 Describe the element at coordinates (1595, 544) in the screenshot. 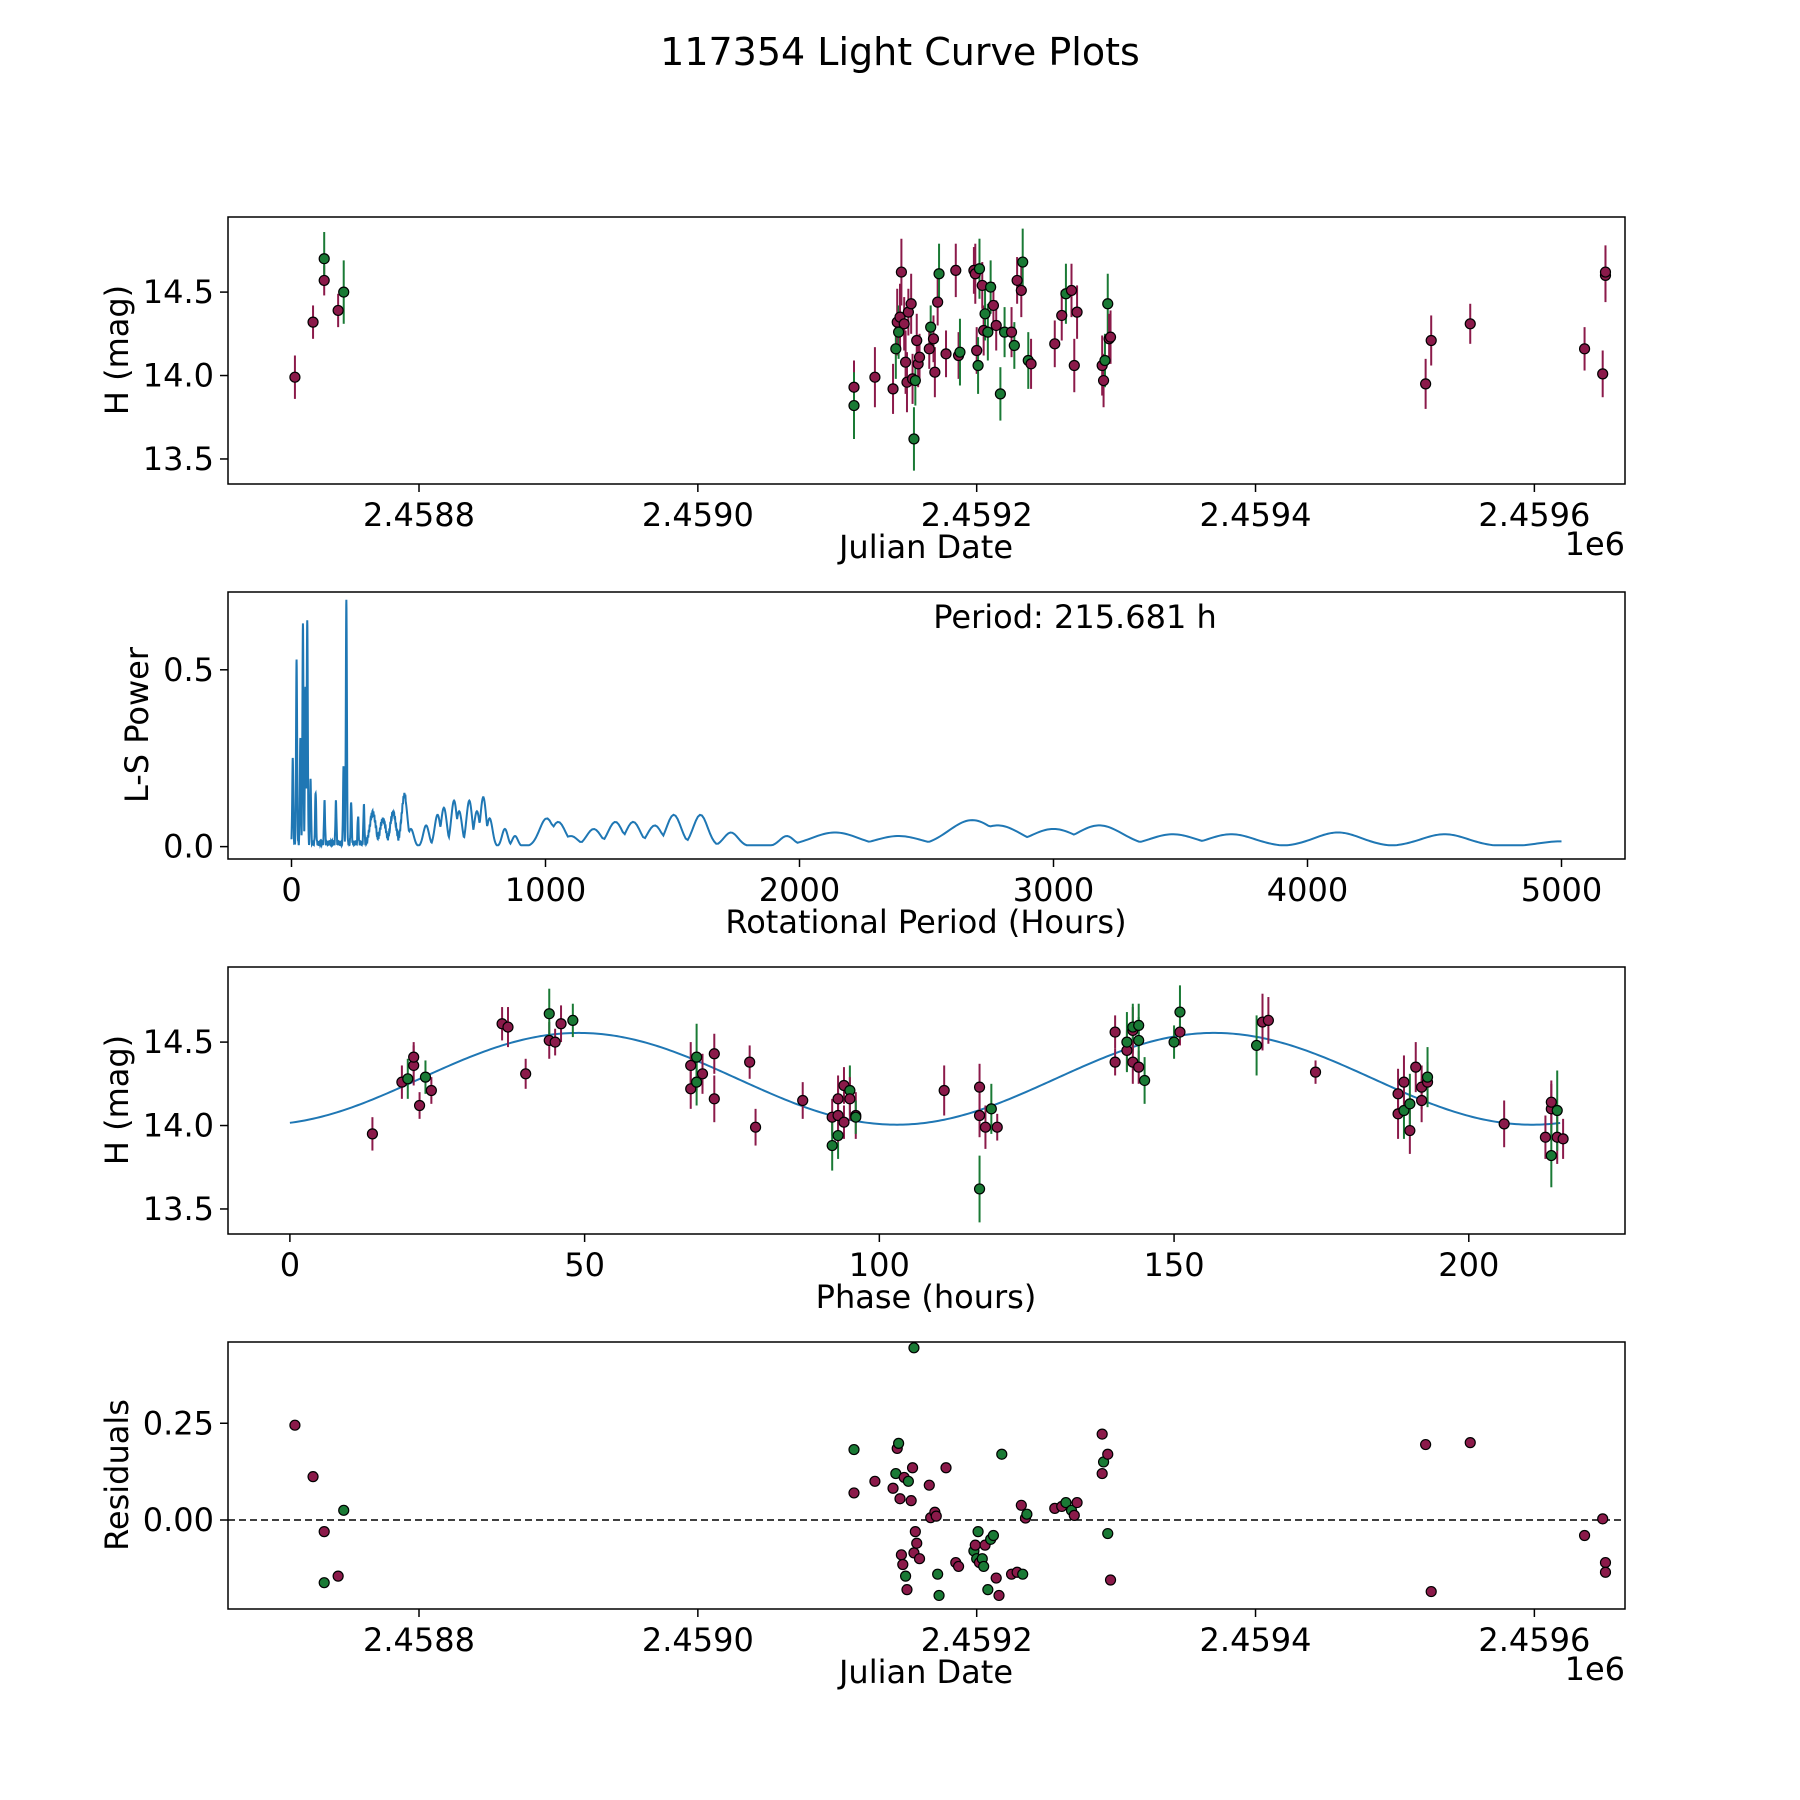

I see `lightcurve-offset-text: 1e6` at that location.